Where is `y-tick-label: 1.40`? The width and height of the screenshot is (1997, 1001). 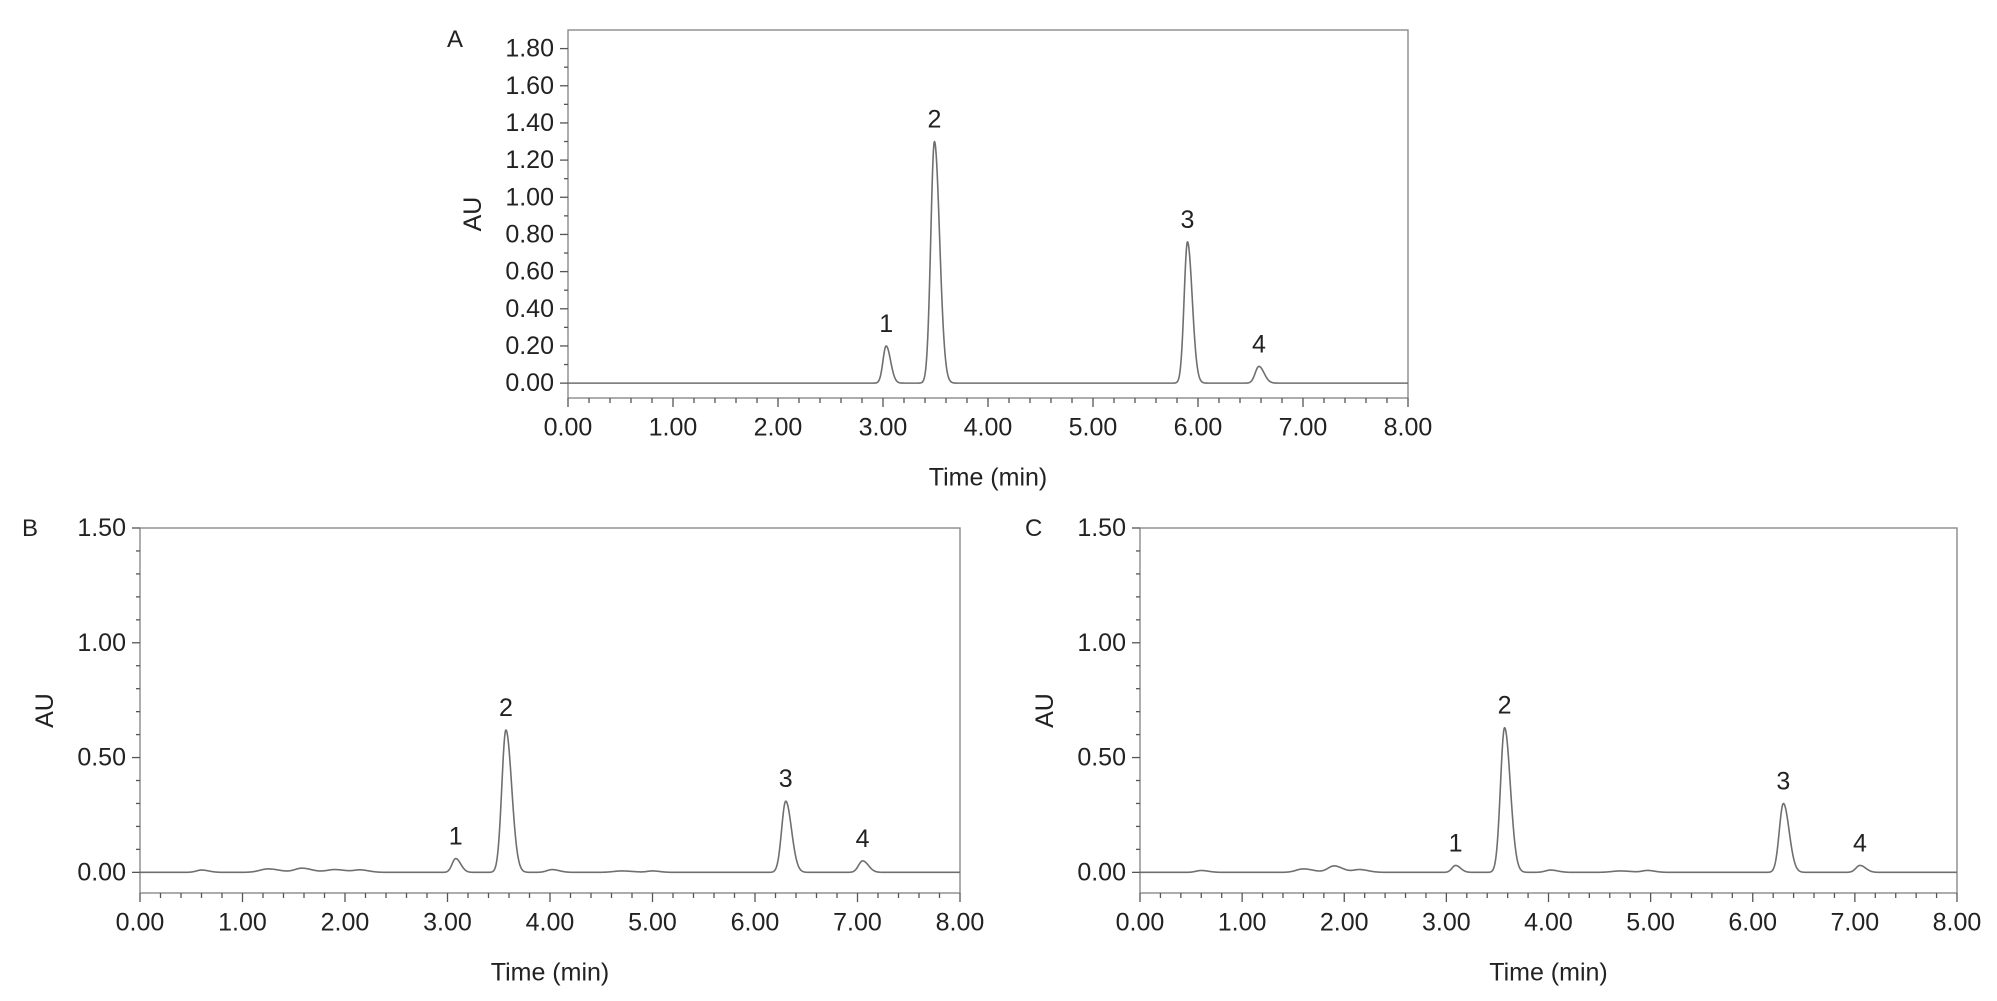
y-tick-label: 1.40 is located at coordinates (529, 123).